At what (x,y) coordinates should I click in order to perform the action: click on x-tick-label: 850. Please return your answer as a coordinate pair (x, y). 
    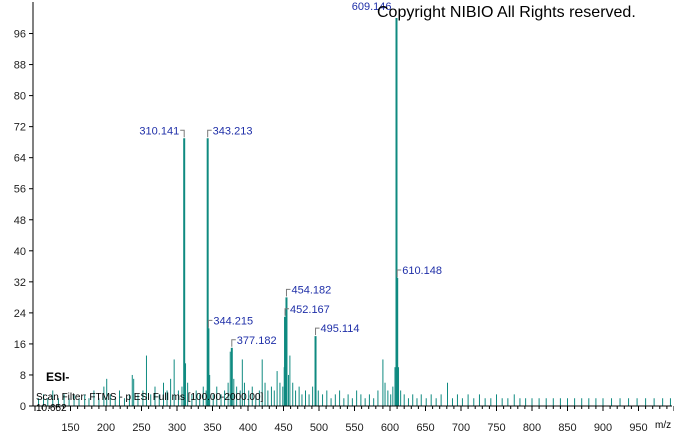
    Looking at the image, I should click on (567, 428).